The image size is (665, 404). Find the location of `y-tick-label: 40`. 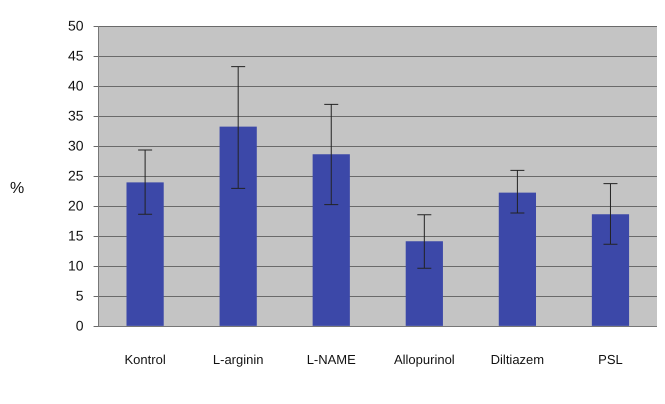

y-tick-label: 40 is located at coordinates (76, 85).